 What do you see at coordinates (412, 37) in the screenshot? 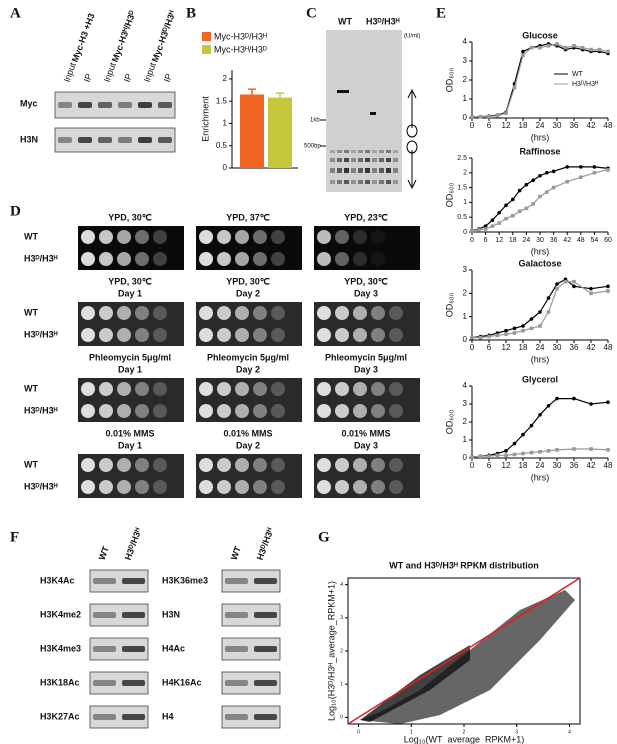
I see `unit-label: (U/ml)` at bounding box center [412, 37].